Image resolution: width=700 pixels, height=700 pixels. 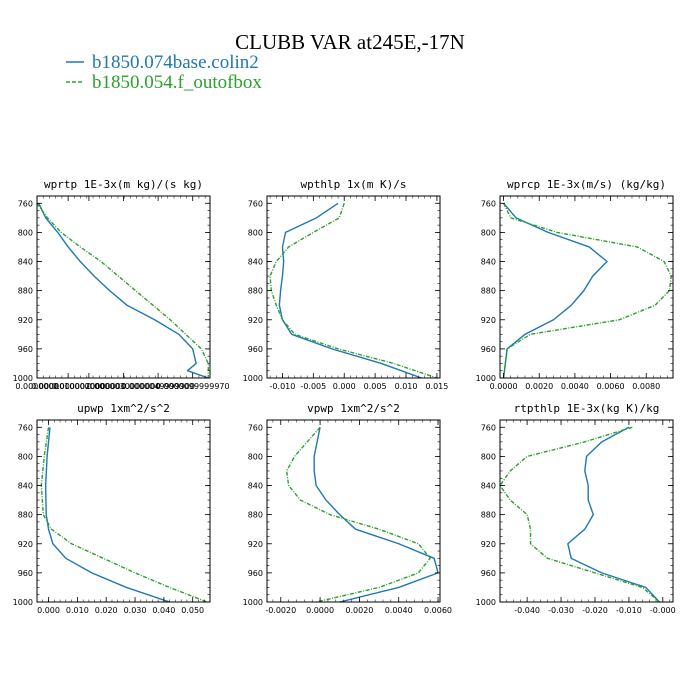 What do you see at coordinates (561, 610) in the screenshot?
I see `panel-6-xtick-label-2: -0.030` at bounding box center [561, 610].